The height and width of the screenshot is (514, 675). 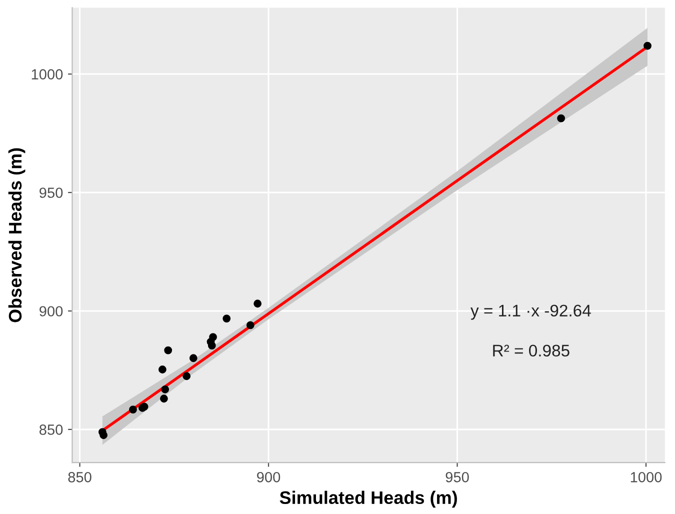 What do you see at coordinates (17, 235) in the screenshot?
I see `y-axis-title: Observed Heads (m)` at bounding box center [17, 235].